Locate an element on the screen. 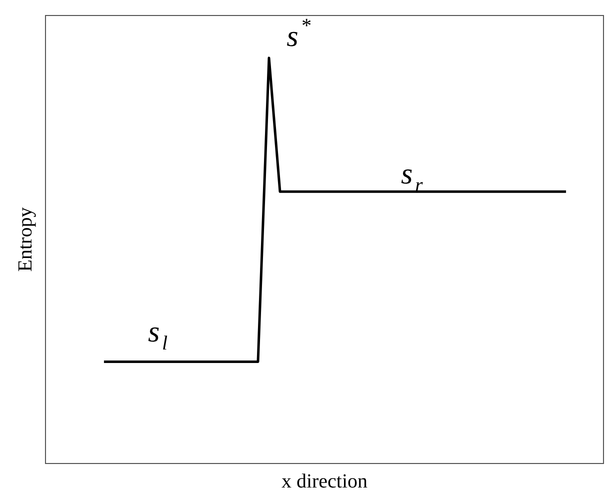 This screenshot has height=497, width=615. text: s* is located at coordinates (298, 33).